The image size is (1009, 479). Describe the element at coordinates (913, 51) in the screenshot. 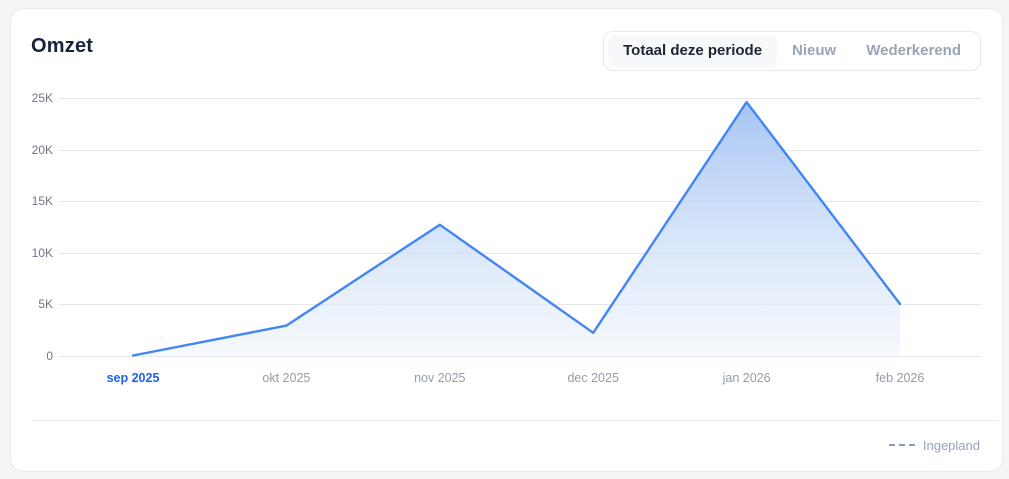

I see `tab-wederkerend: Wederkerend` at that location.